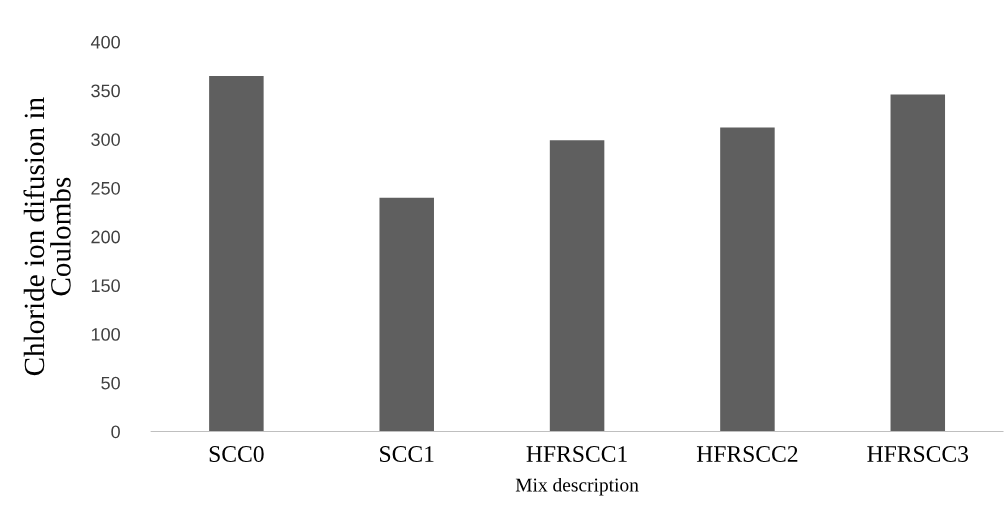  Describe the element at coordinates (105, 237) in the screenshot. I see `y-tick-label: 200` at that location.